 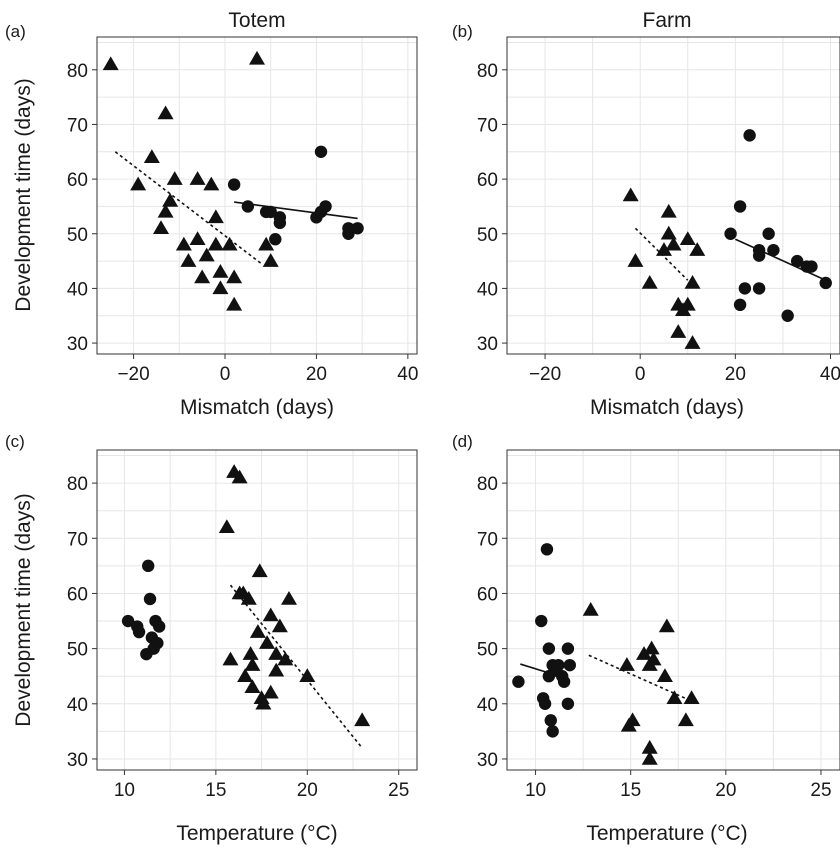 What do you see at coordinates (77, 650) in the screenshot?
I see `panel-c-ytick-label: 50` at bounding box center [77, 650].